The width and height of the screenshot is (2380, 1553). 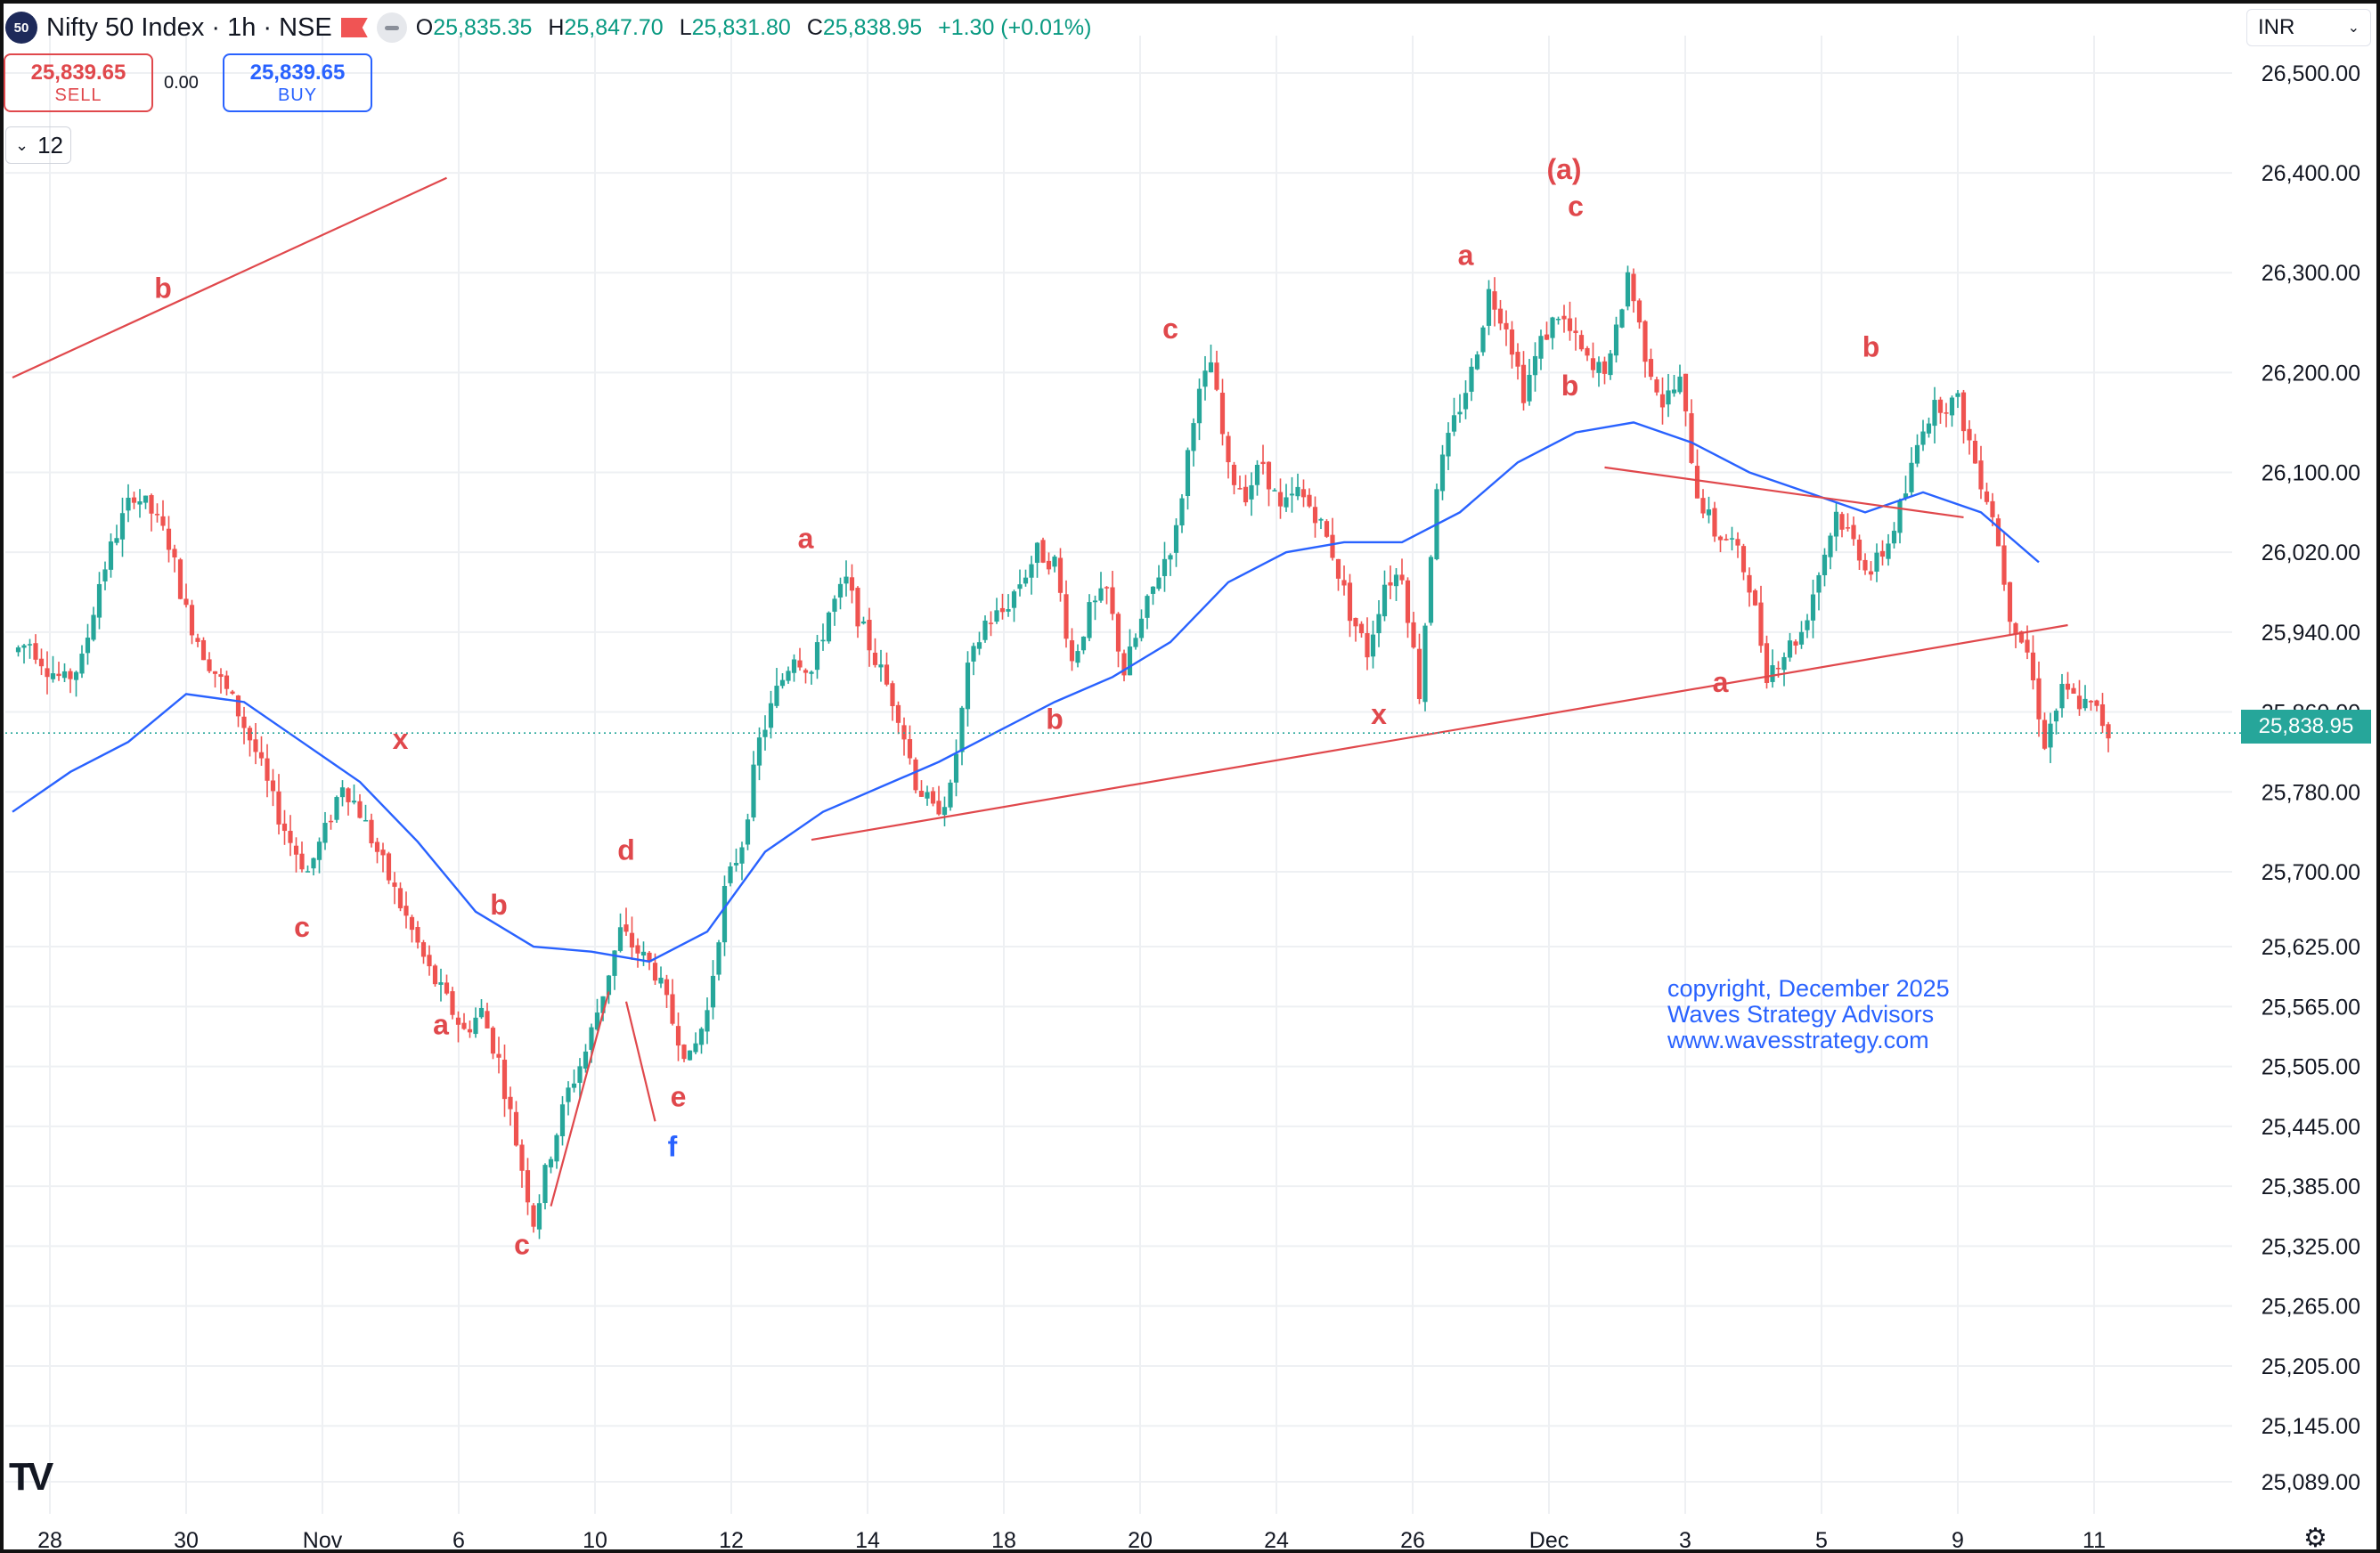 I want to click on buy-button: 25,839.65 BUY, so click(x=297, y=82).